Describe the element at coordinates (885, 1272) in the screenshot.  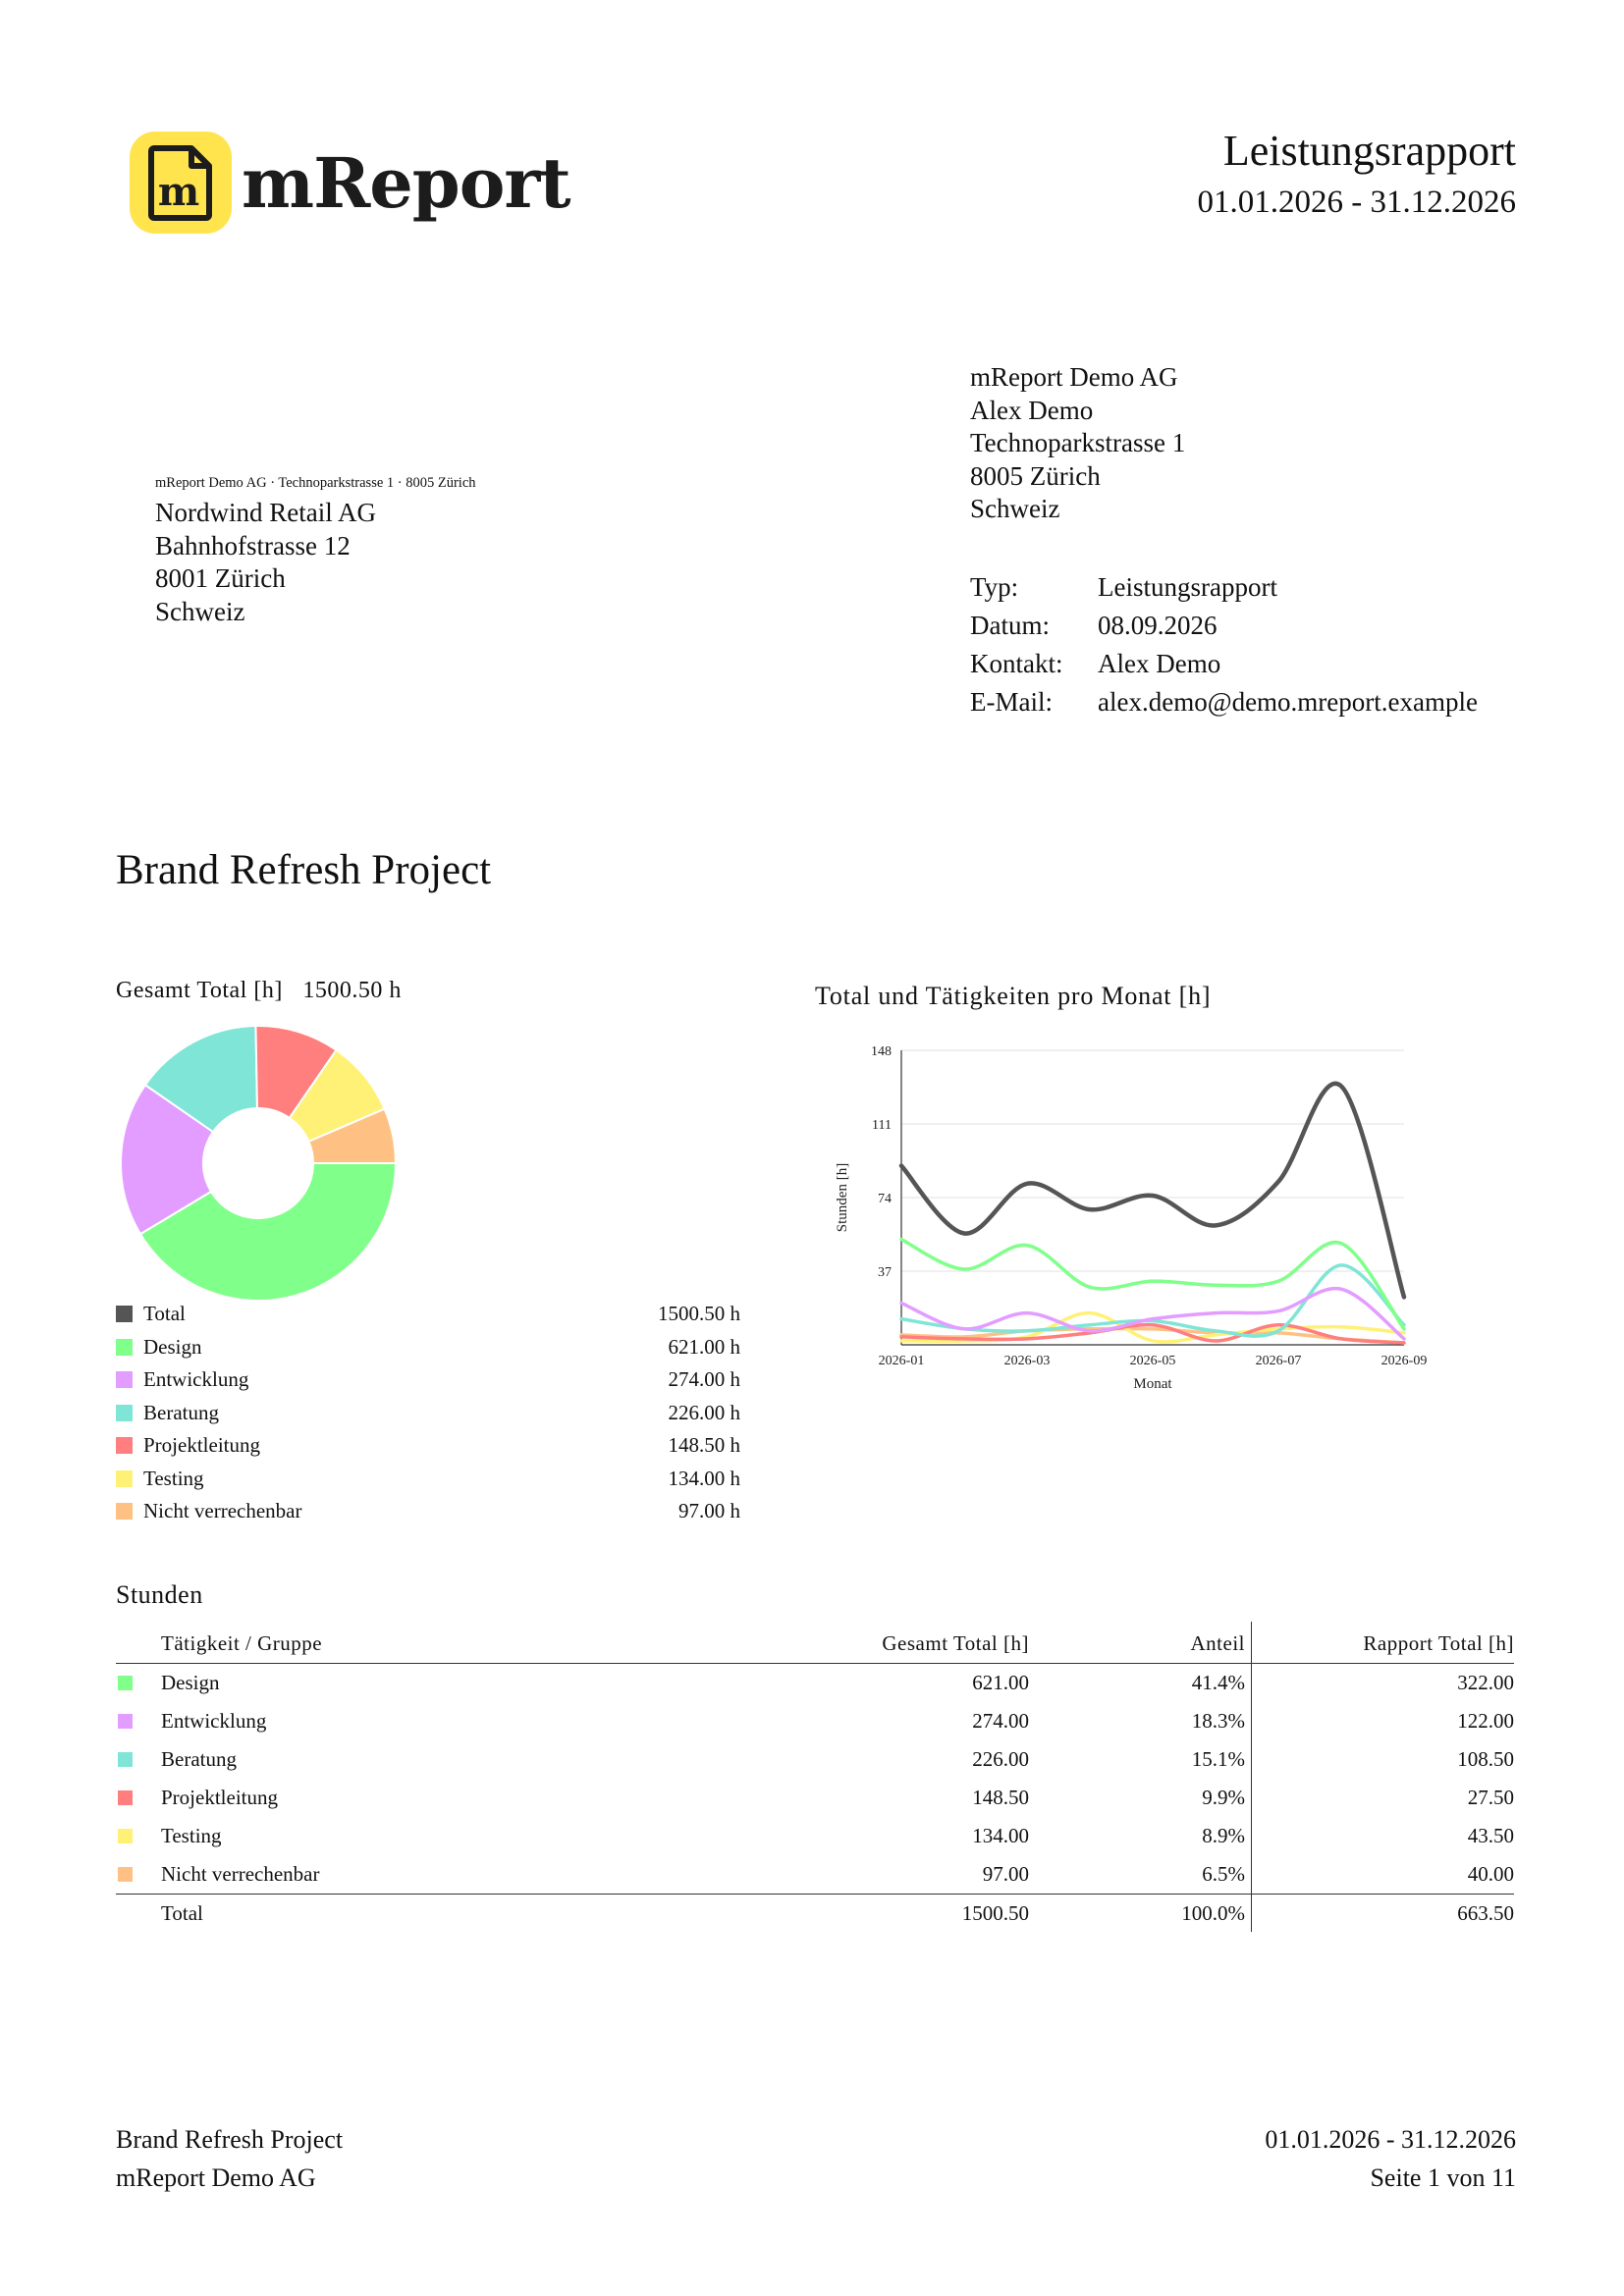
I see `y-tick-label: 37` at that location.